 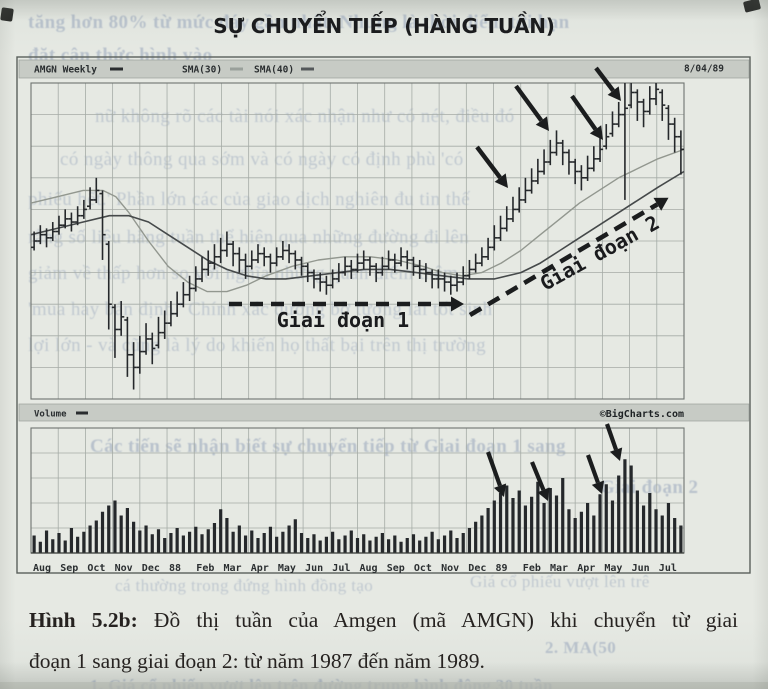 What do you see at coordinates (586, 568) in the screenshot?
I see `x-axis-label: Apr` at bounding box center [586, 568].